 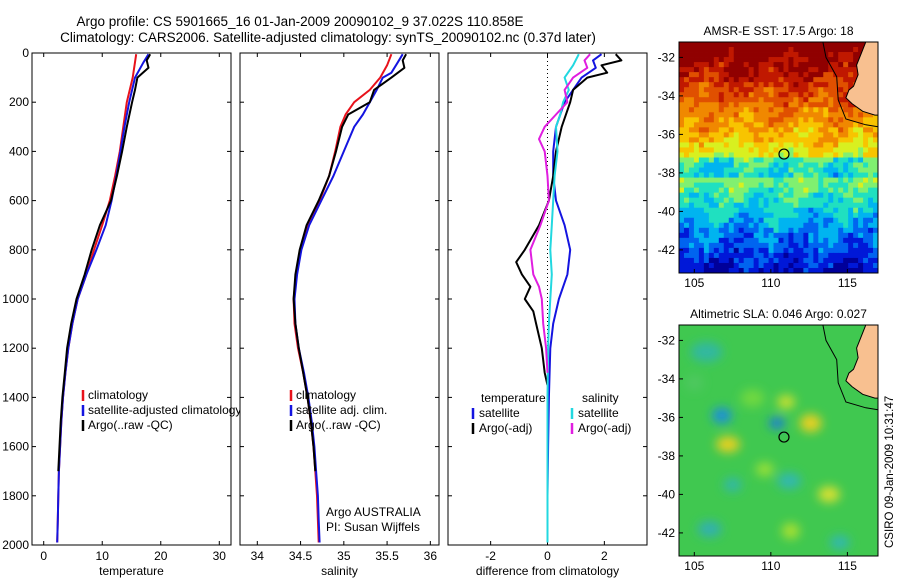 I want to click on sla-anomaly-blob, so click(x=732, y=484).